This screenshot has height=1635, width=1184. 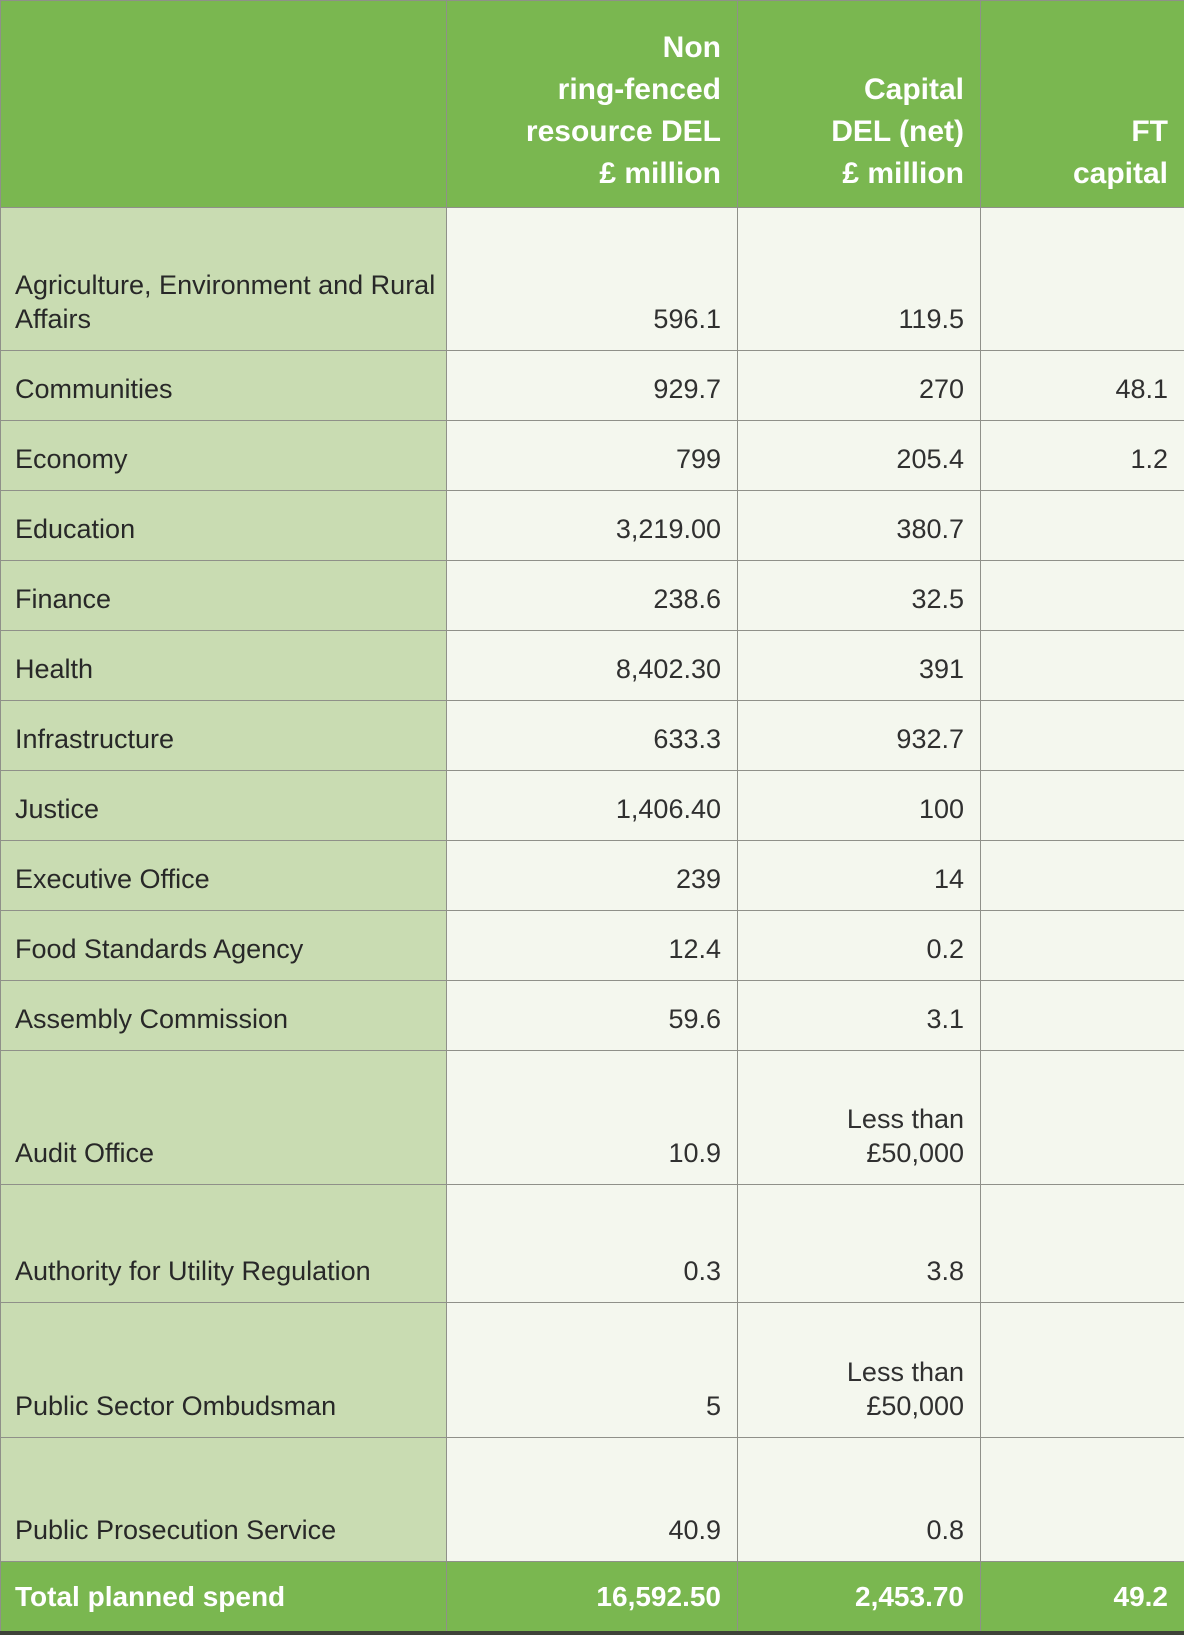 What do you see at coordinates (224, 456) in the screenshot?
I see `row-label: Economy` at bounding box center [224, 456].